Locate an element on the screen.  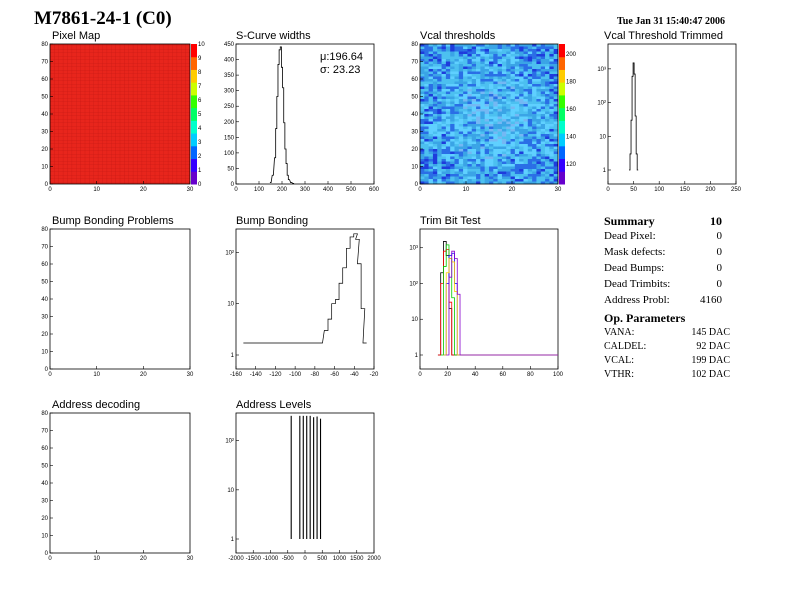
z-tick-label: 140 is located at coordinates (571, 138).